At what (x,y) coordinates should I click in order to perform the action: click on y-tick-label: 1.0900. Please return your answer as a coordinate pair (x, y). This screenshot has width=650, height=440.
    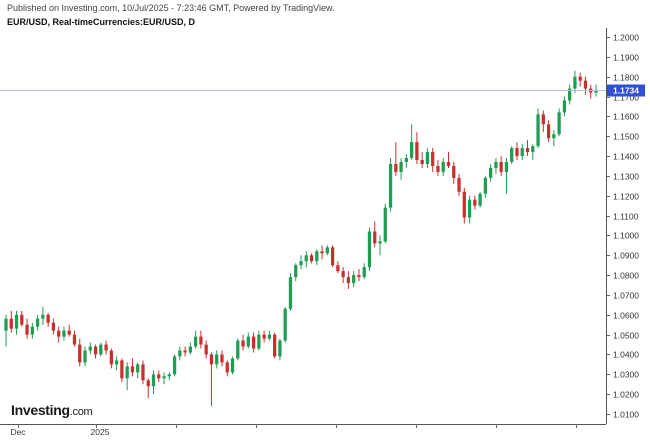
    Looking at the image, I should click on (626, 256).